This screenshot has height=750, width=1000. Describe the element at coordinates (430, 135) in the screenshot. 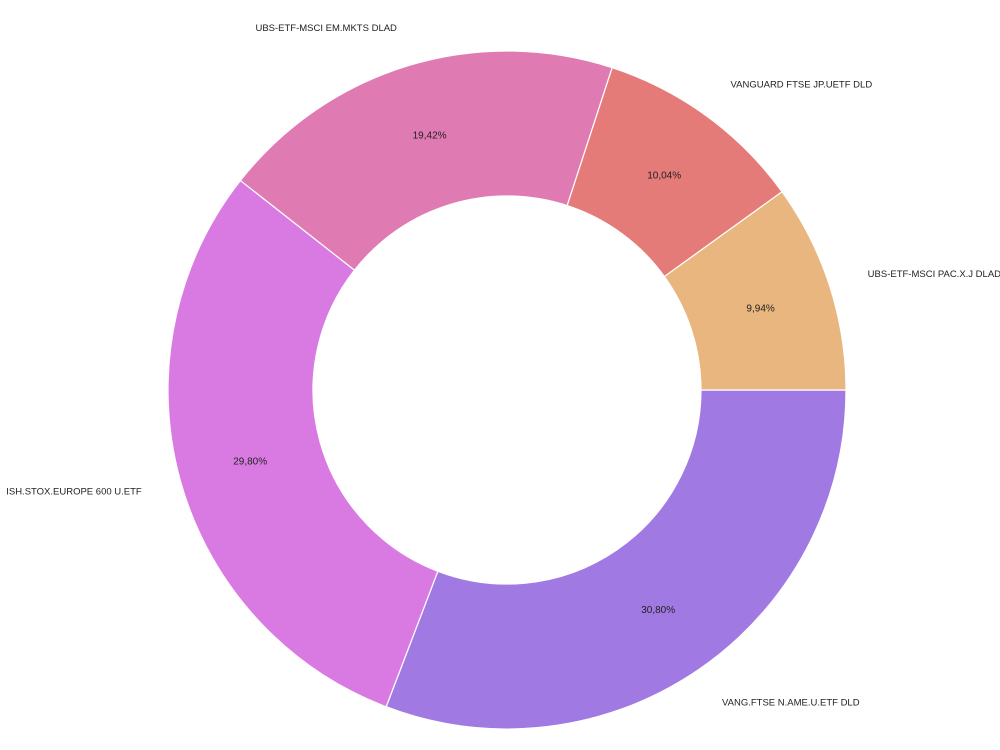

I see `percent-label-ubs-etf-msci-em-mkts-dlad: 19,42%` at that location.